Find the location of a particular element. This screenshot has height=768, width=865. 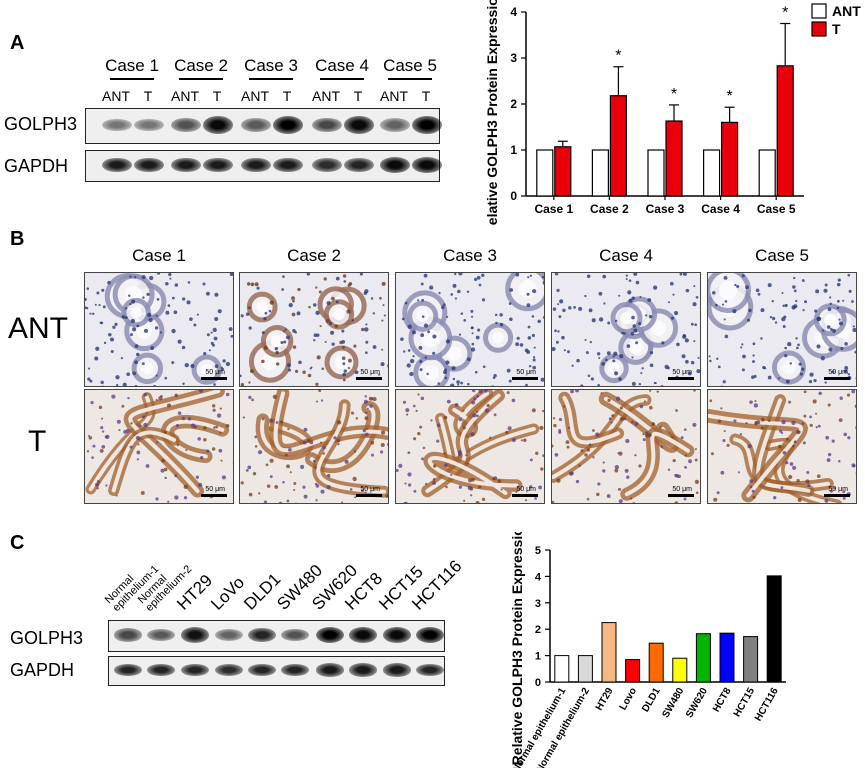

x-tick-label: DLD1 is located at coordinates (651, 700).